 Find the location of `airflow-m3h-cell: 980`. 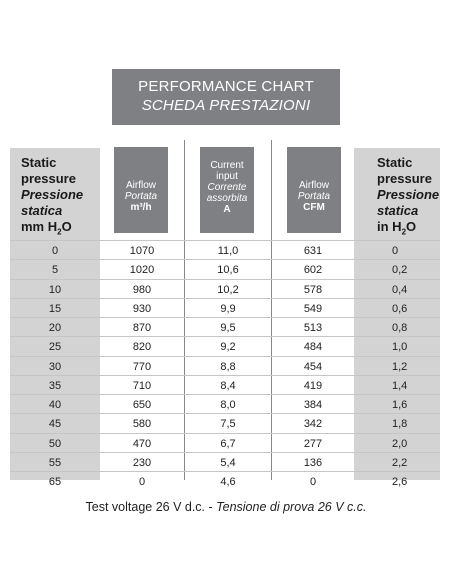

airflow-m3h-cell: 980 is located at coordinates (142, 289).